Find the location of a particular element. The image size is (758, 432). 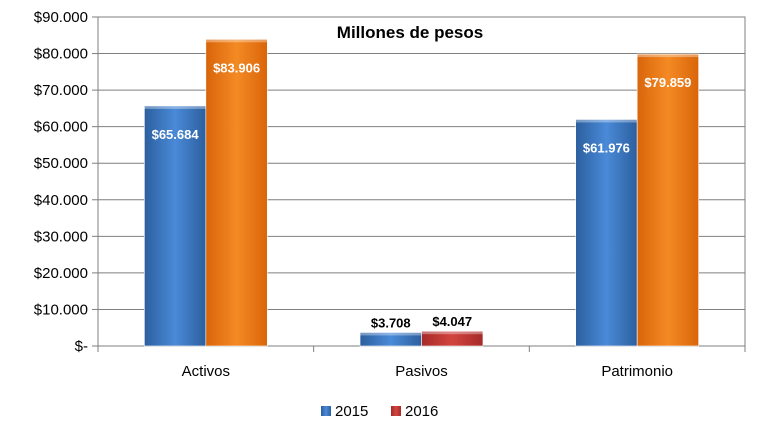

bar-2015-activos is located at coordinates (175, 226).